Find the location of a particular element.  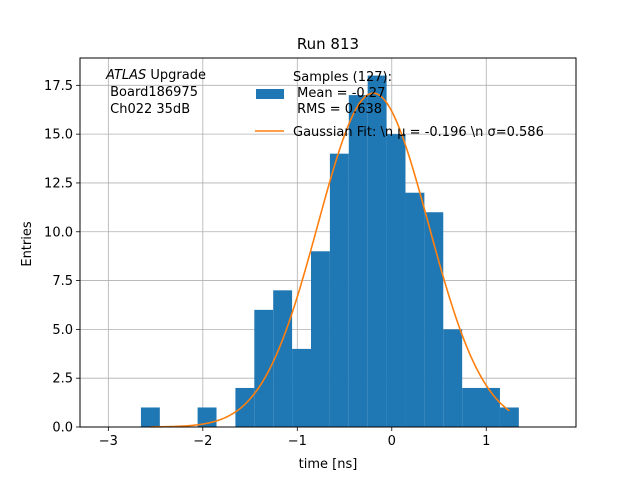

annotation-atlas: ATLAS is located at coordinates (125, 75).